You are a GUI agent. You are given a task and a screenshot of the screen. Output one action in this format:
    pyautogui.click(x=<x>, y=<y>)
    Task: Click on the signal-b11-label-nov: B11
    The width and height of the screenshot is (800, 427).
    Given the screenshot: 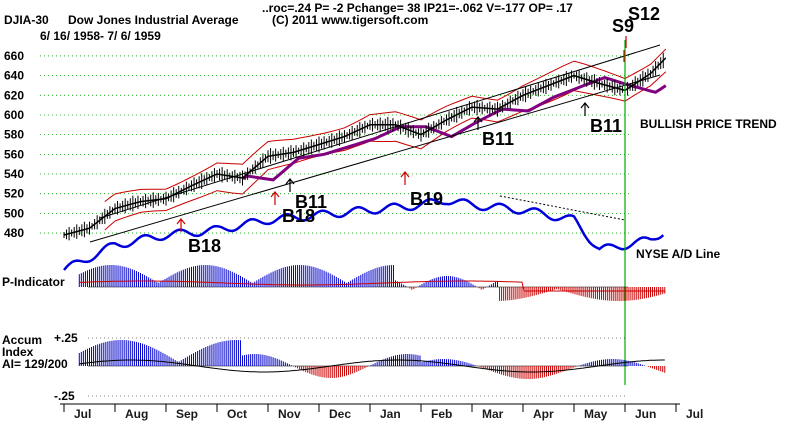 What is the action you would take?
    pyautogui.click(x=311, y=202)
    